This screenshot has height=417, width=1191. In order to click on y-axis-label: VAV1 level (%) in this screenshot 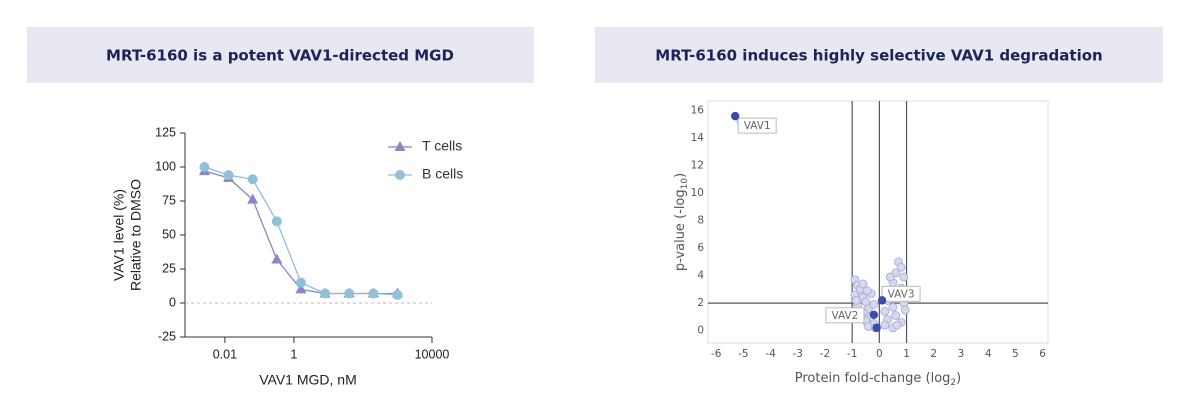, I will do `click(119, 235)`.